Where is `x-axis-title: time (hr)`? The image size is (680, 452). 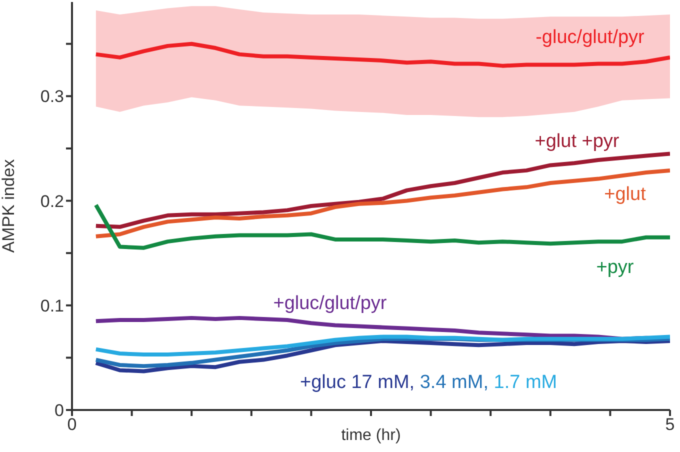
x-axis-title: time (hr) is located at coordinates (371, 435).